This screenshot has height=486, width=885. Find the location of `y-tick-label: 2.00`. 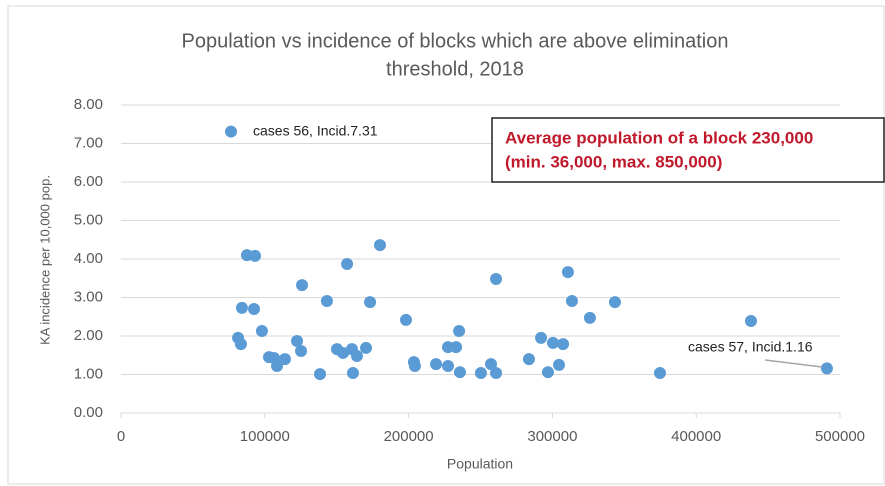

y-tick-label: 2.00 is located at coordinates (88, 335).